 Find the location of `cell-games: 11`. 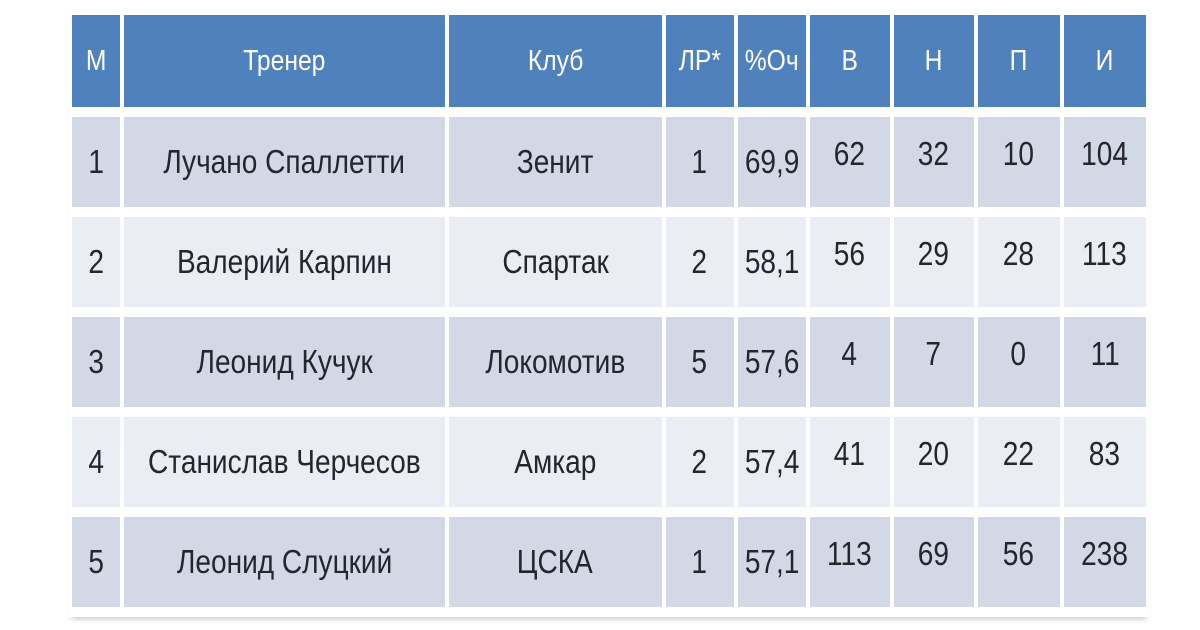

cell-games: 11 is located at coordinates (1104, 362).